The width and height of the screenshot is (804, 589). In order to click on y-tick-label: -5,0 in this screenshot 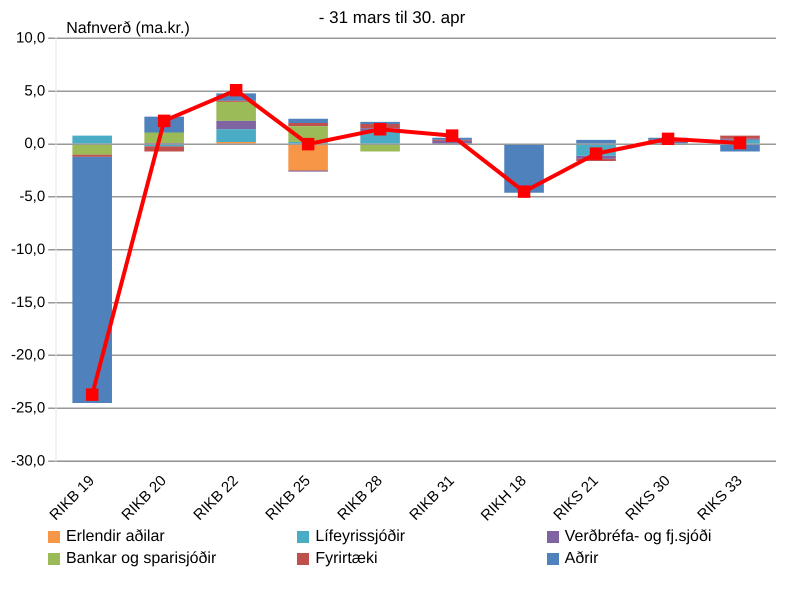, I will do `click(32, 197)`.